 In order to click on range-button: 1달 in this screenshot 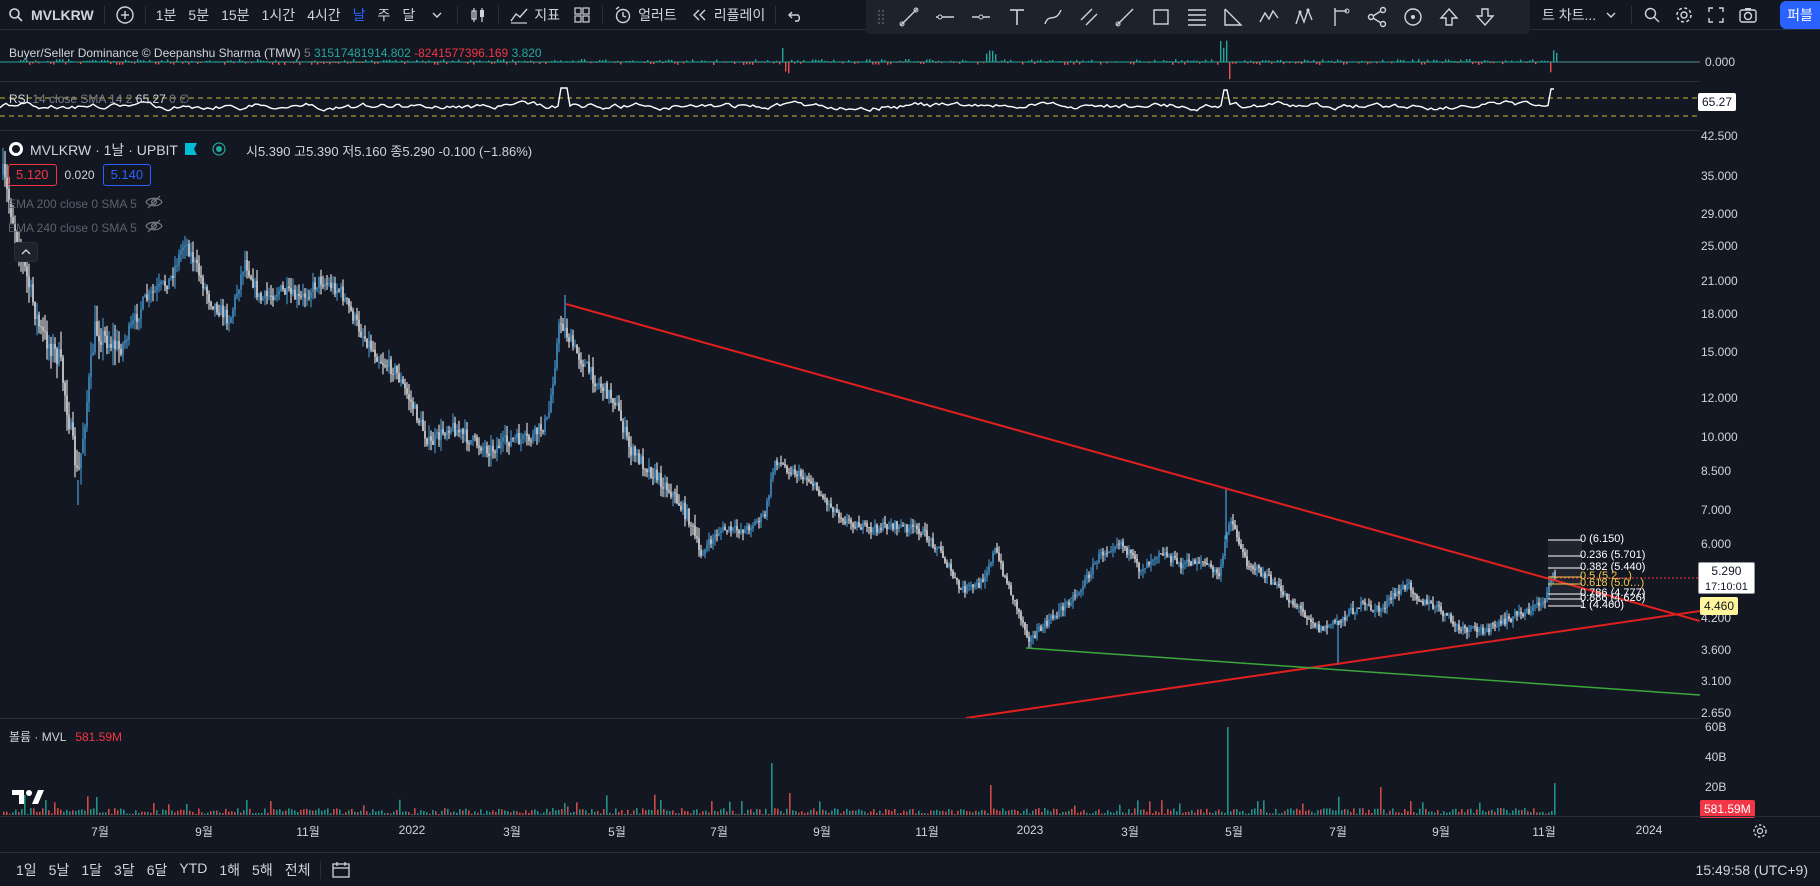, I will do `click(92, 869)`.